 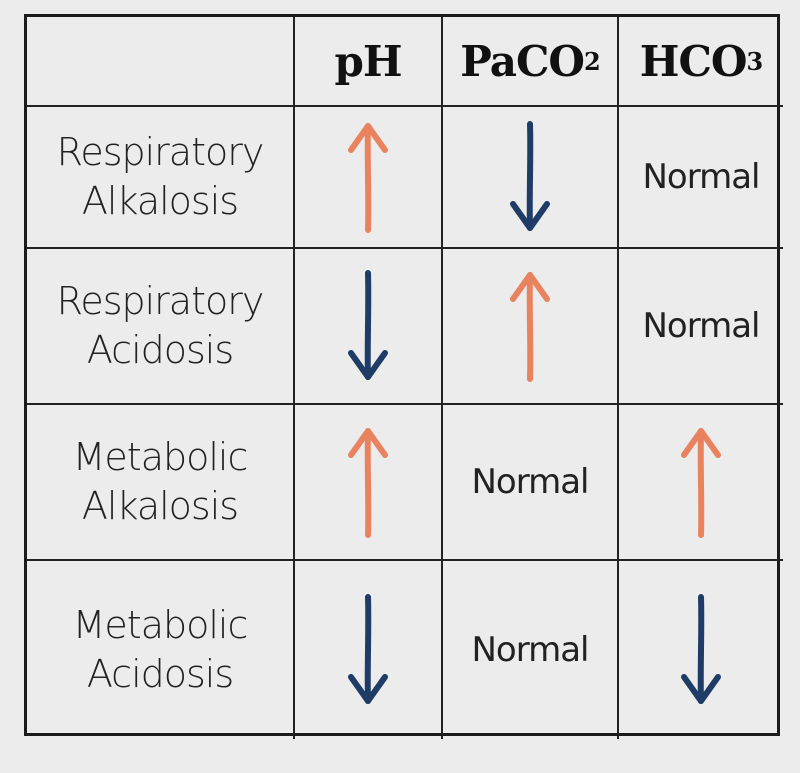 What do you see at coordinates (161, 483) in the screenshot?
I see `row-label: Metabolic Alkalosis` at bounding box center [161, 483].